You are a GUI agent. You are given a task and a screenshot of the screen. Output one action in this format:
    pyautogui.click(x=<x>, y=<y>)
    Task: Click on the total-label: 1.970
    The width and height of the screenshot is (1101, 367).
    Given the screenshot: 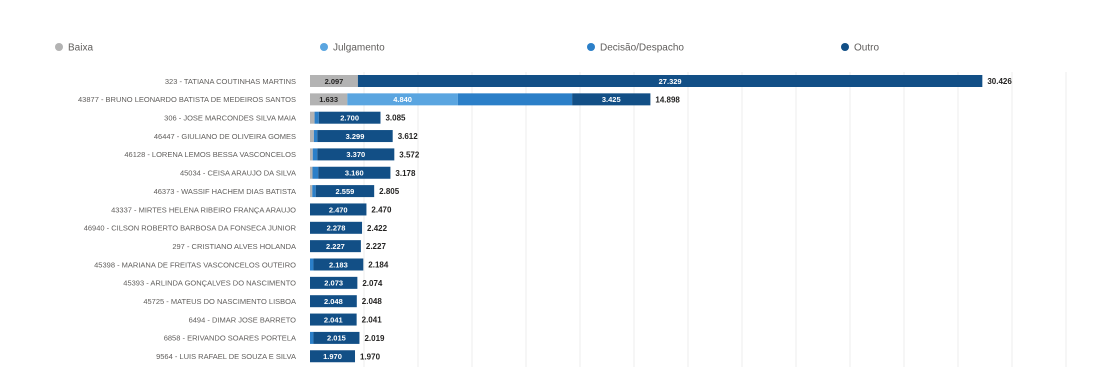 What is the action you would take?
    pyautogui.click(x=370, y=356)
    